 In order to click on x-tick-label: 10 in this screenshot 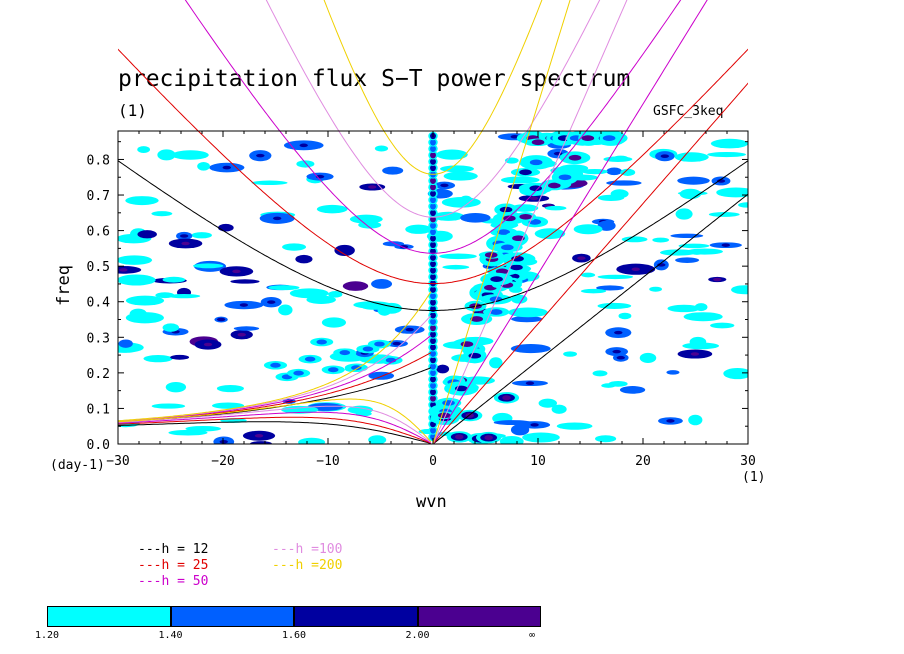, I will do `click(538, 461)`.